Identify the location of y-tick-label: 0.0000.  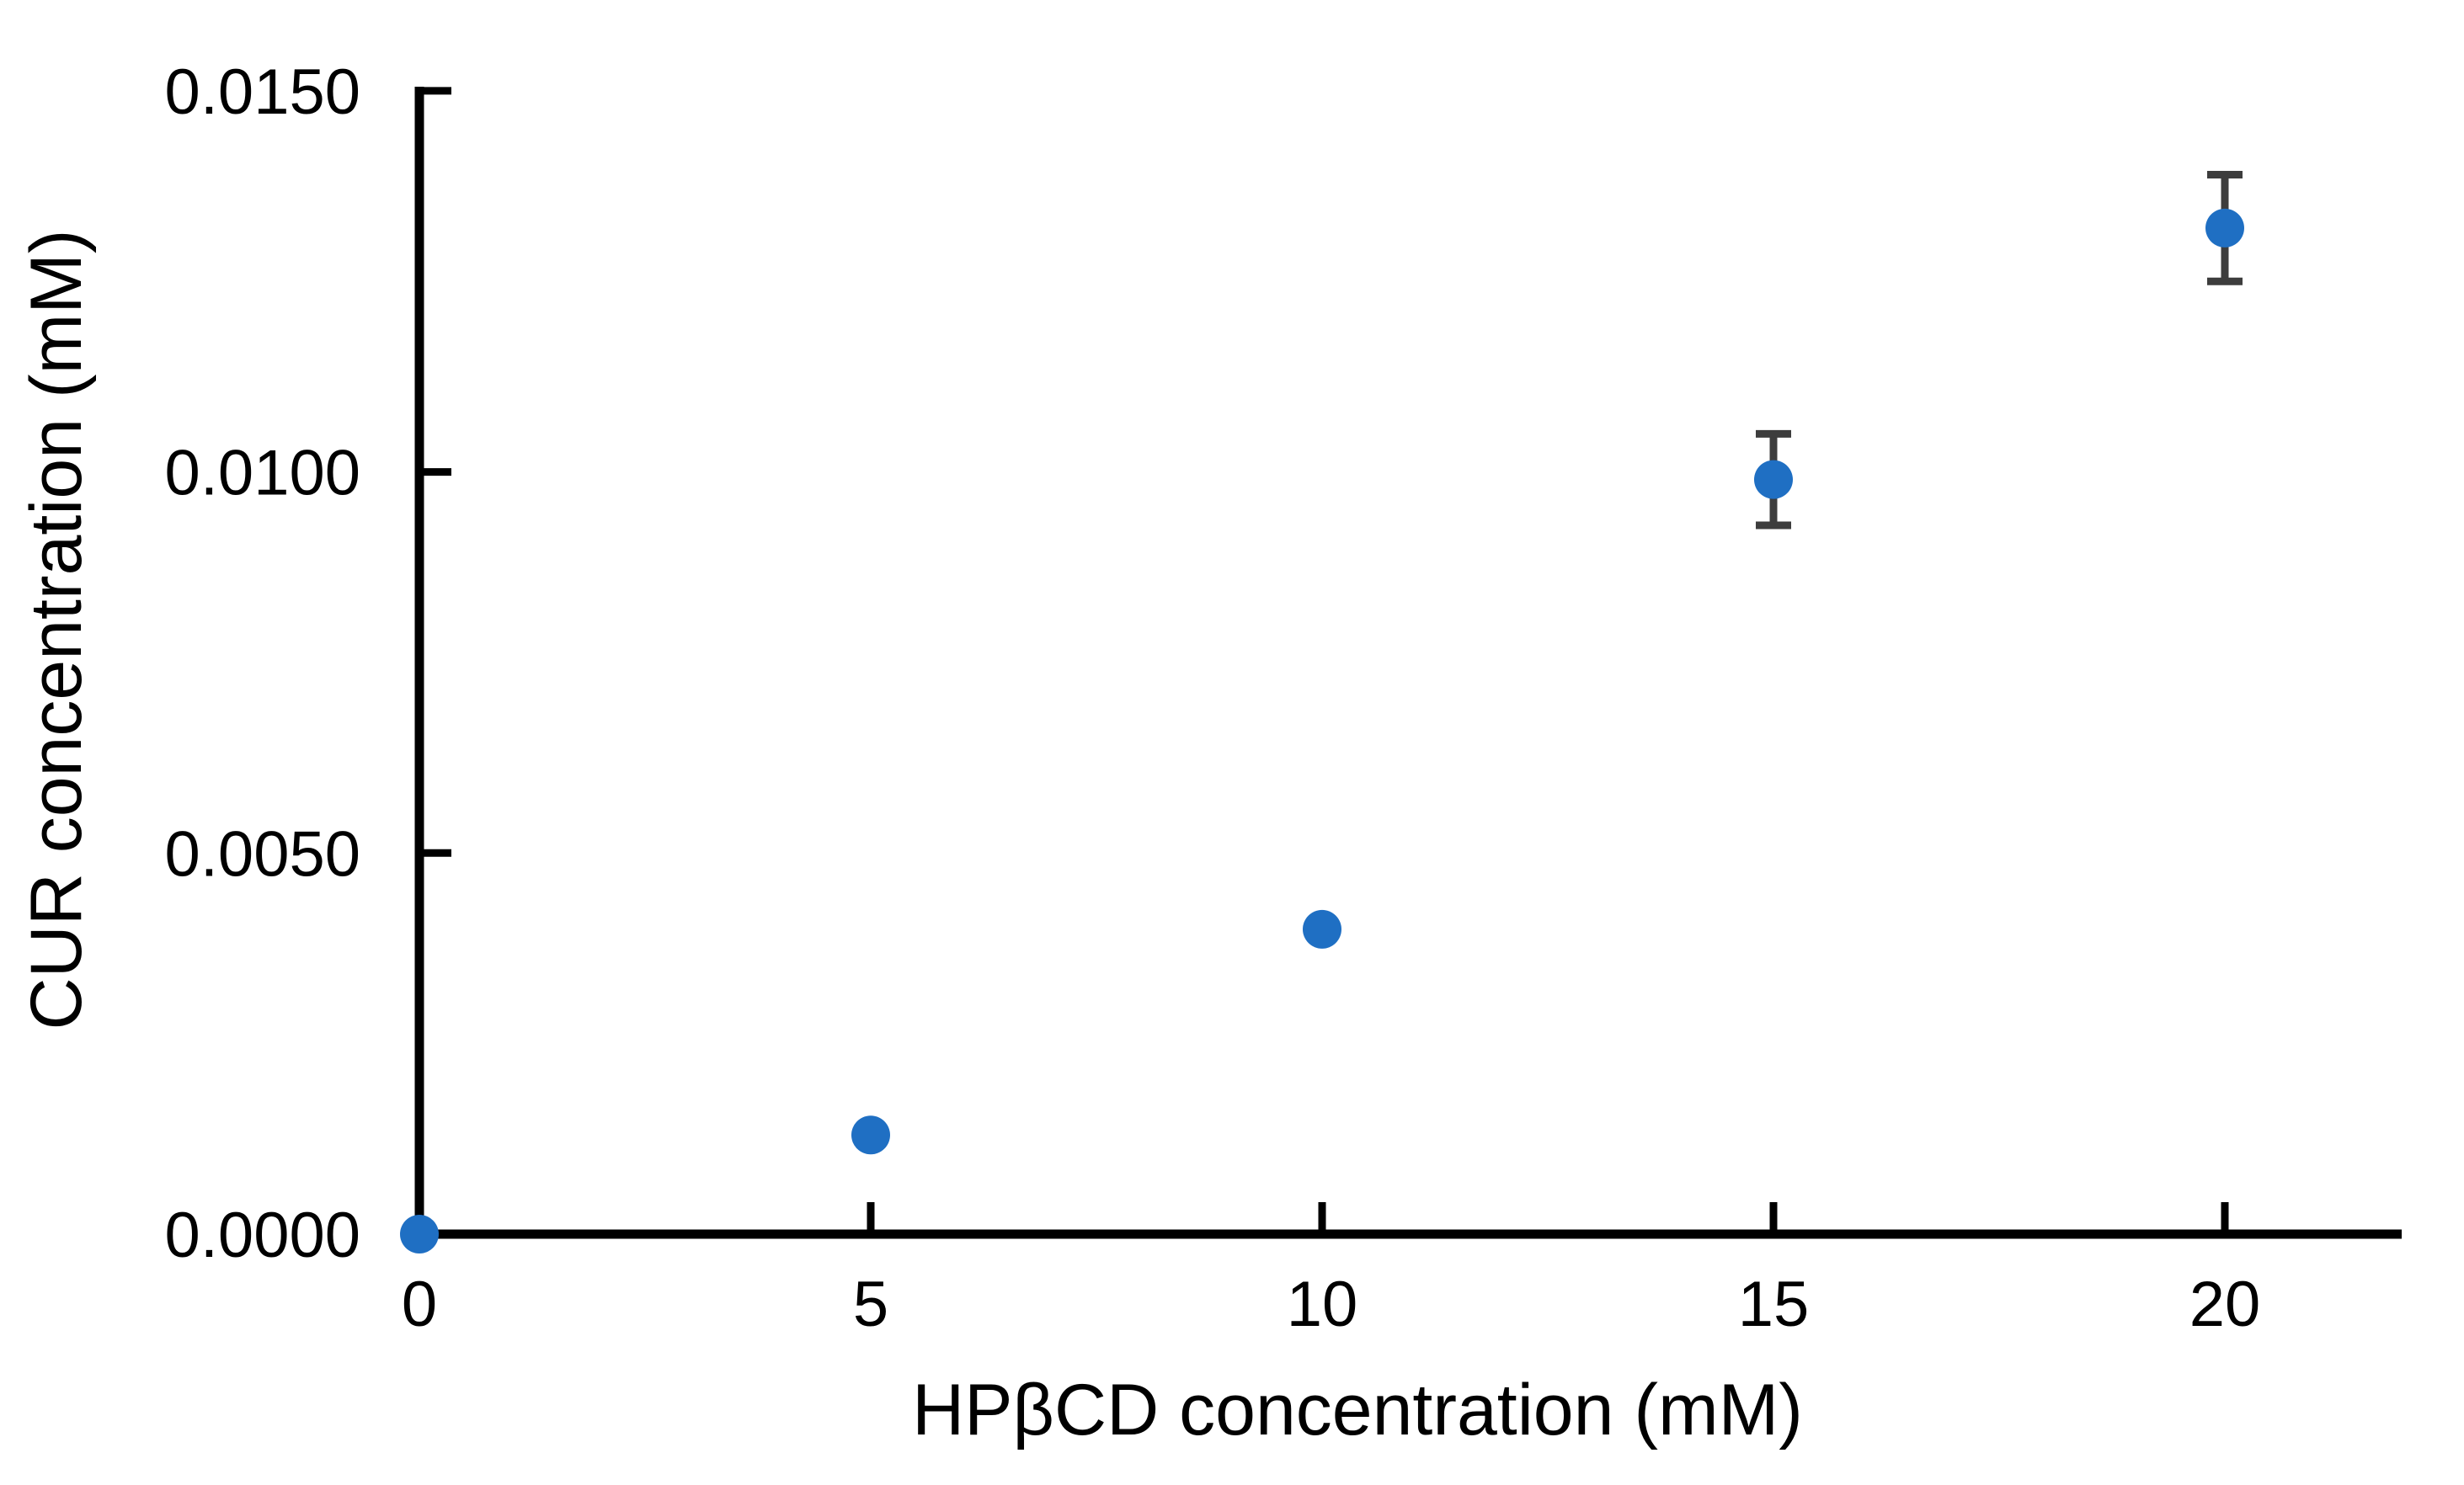
(262, 1235).